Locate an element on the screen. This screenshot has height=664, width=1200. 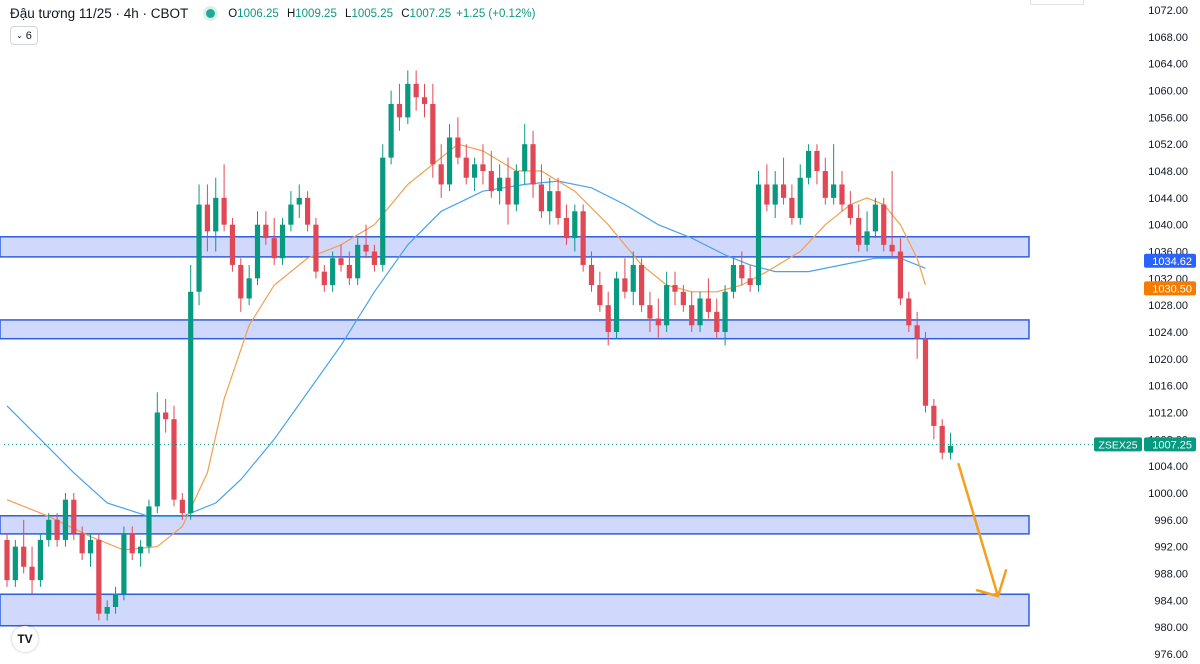
high-label: H is located at coordinates (291, 13).